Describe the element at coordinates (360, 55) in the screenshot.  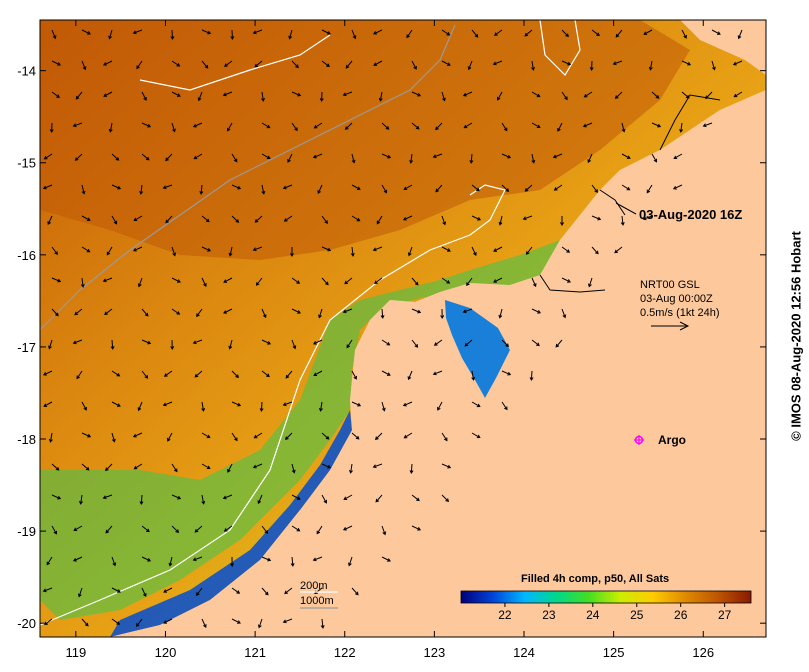
I see `contour-200m-top` at that location.